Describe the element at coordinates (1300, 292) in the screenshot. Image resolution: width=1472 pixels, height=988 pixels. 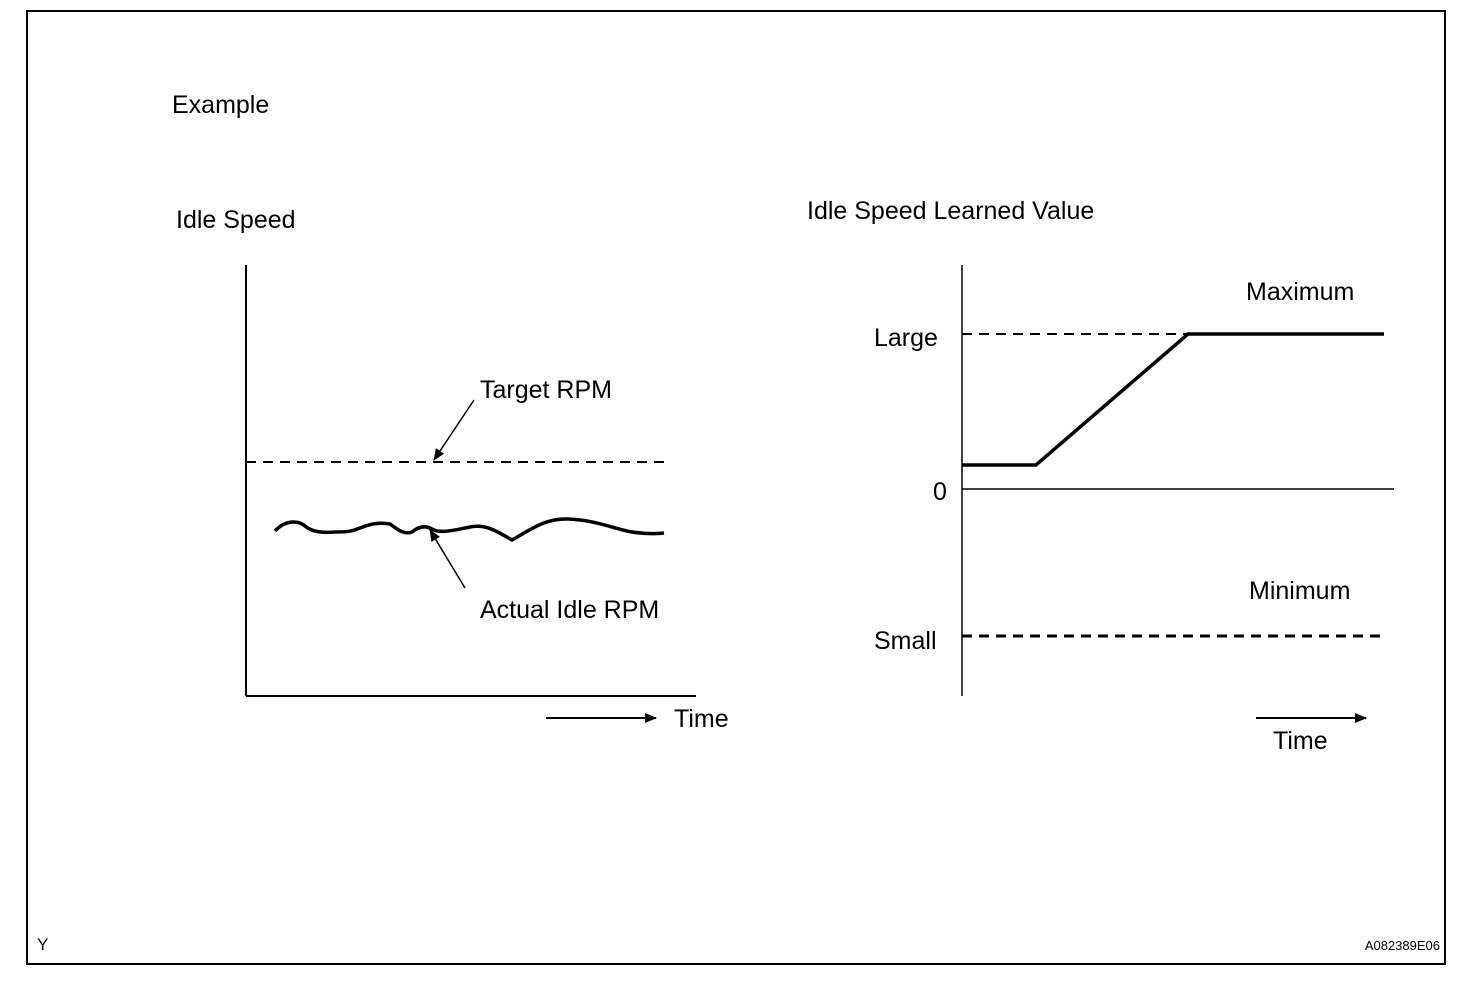
I see `maximum-label: Maximum` at that location.